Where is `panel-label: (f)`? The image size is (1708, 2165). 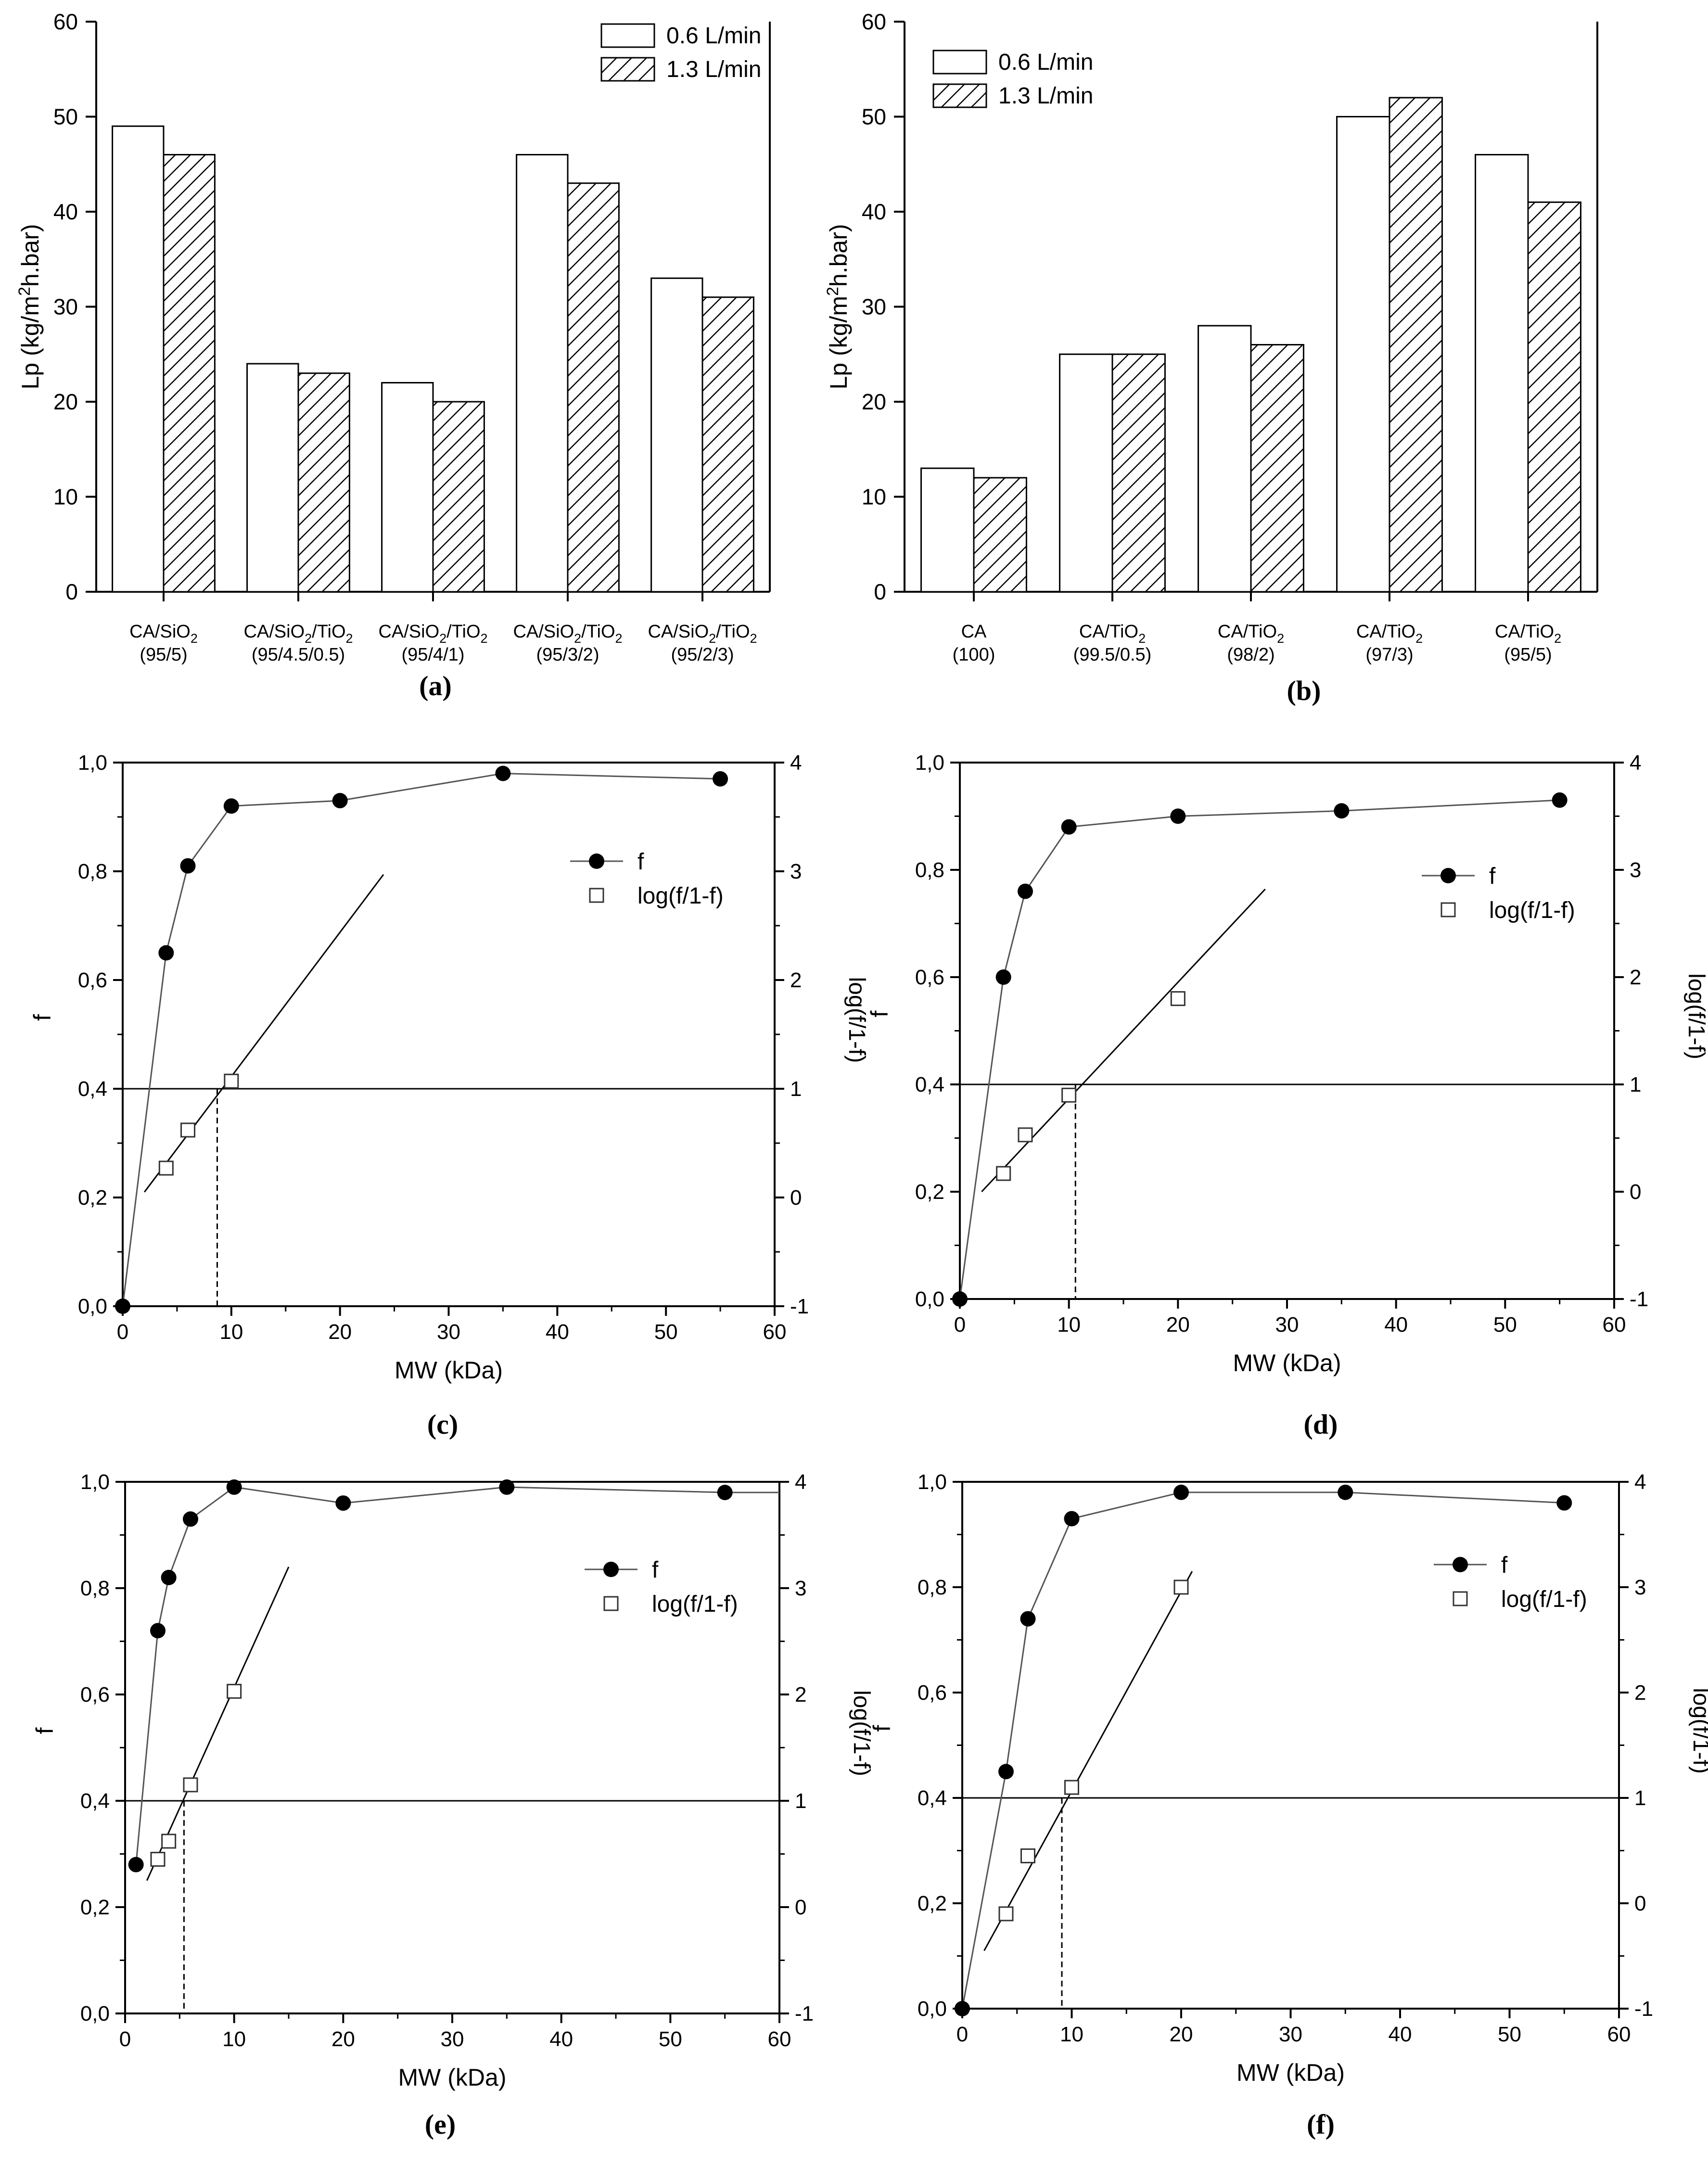
panel-label: (f) is located at coordinates (1321, 2124).